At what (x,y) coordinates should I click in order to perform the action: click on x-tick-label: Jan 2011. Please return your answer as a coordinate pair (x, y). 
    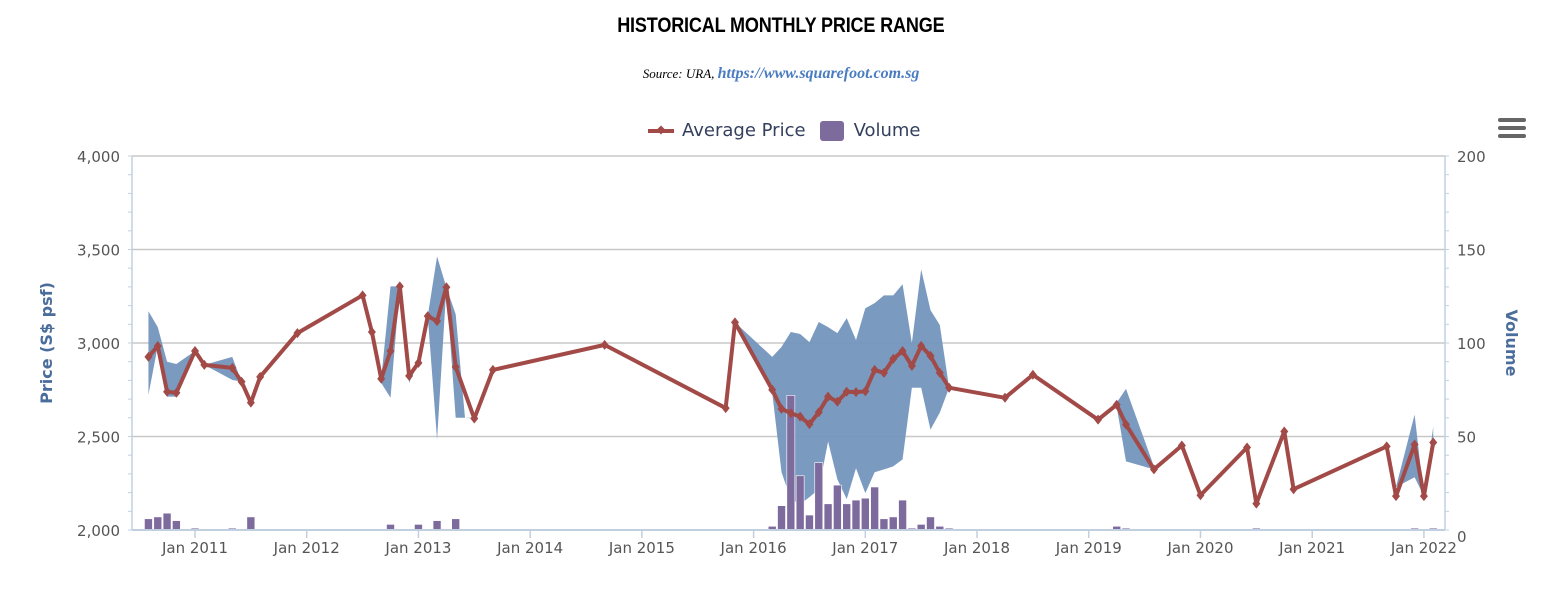
    Looking at the image, I should click on (194, 548).